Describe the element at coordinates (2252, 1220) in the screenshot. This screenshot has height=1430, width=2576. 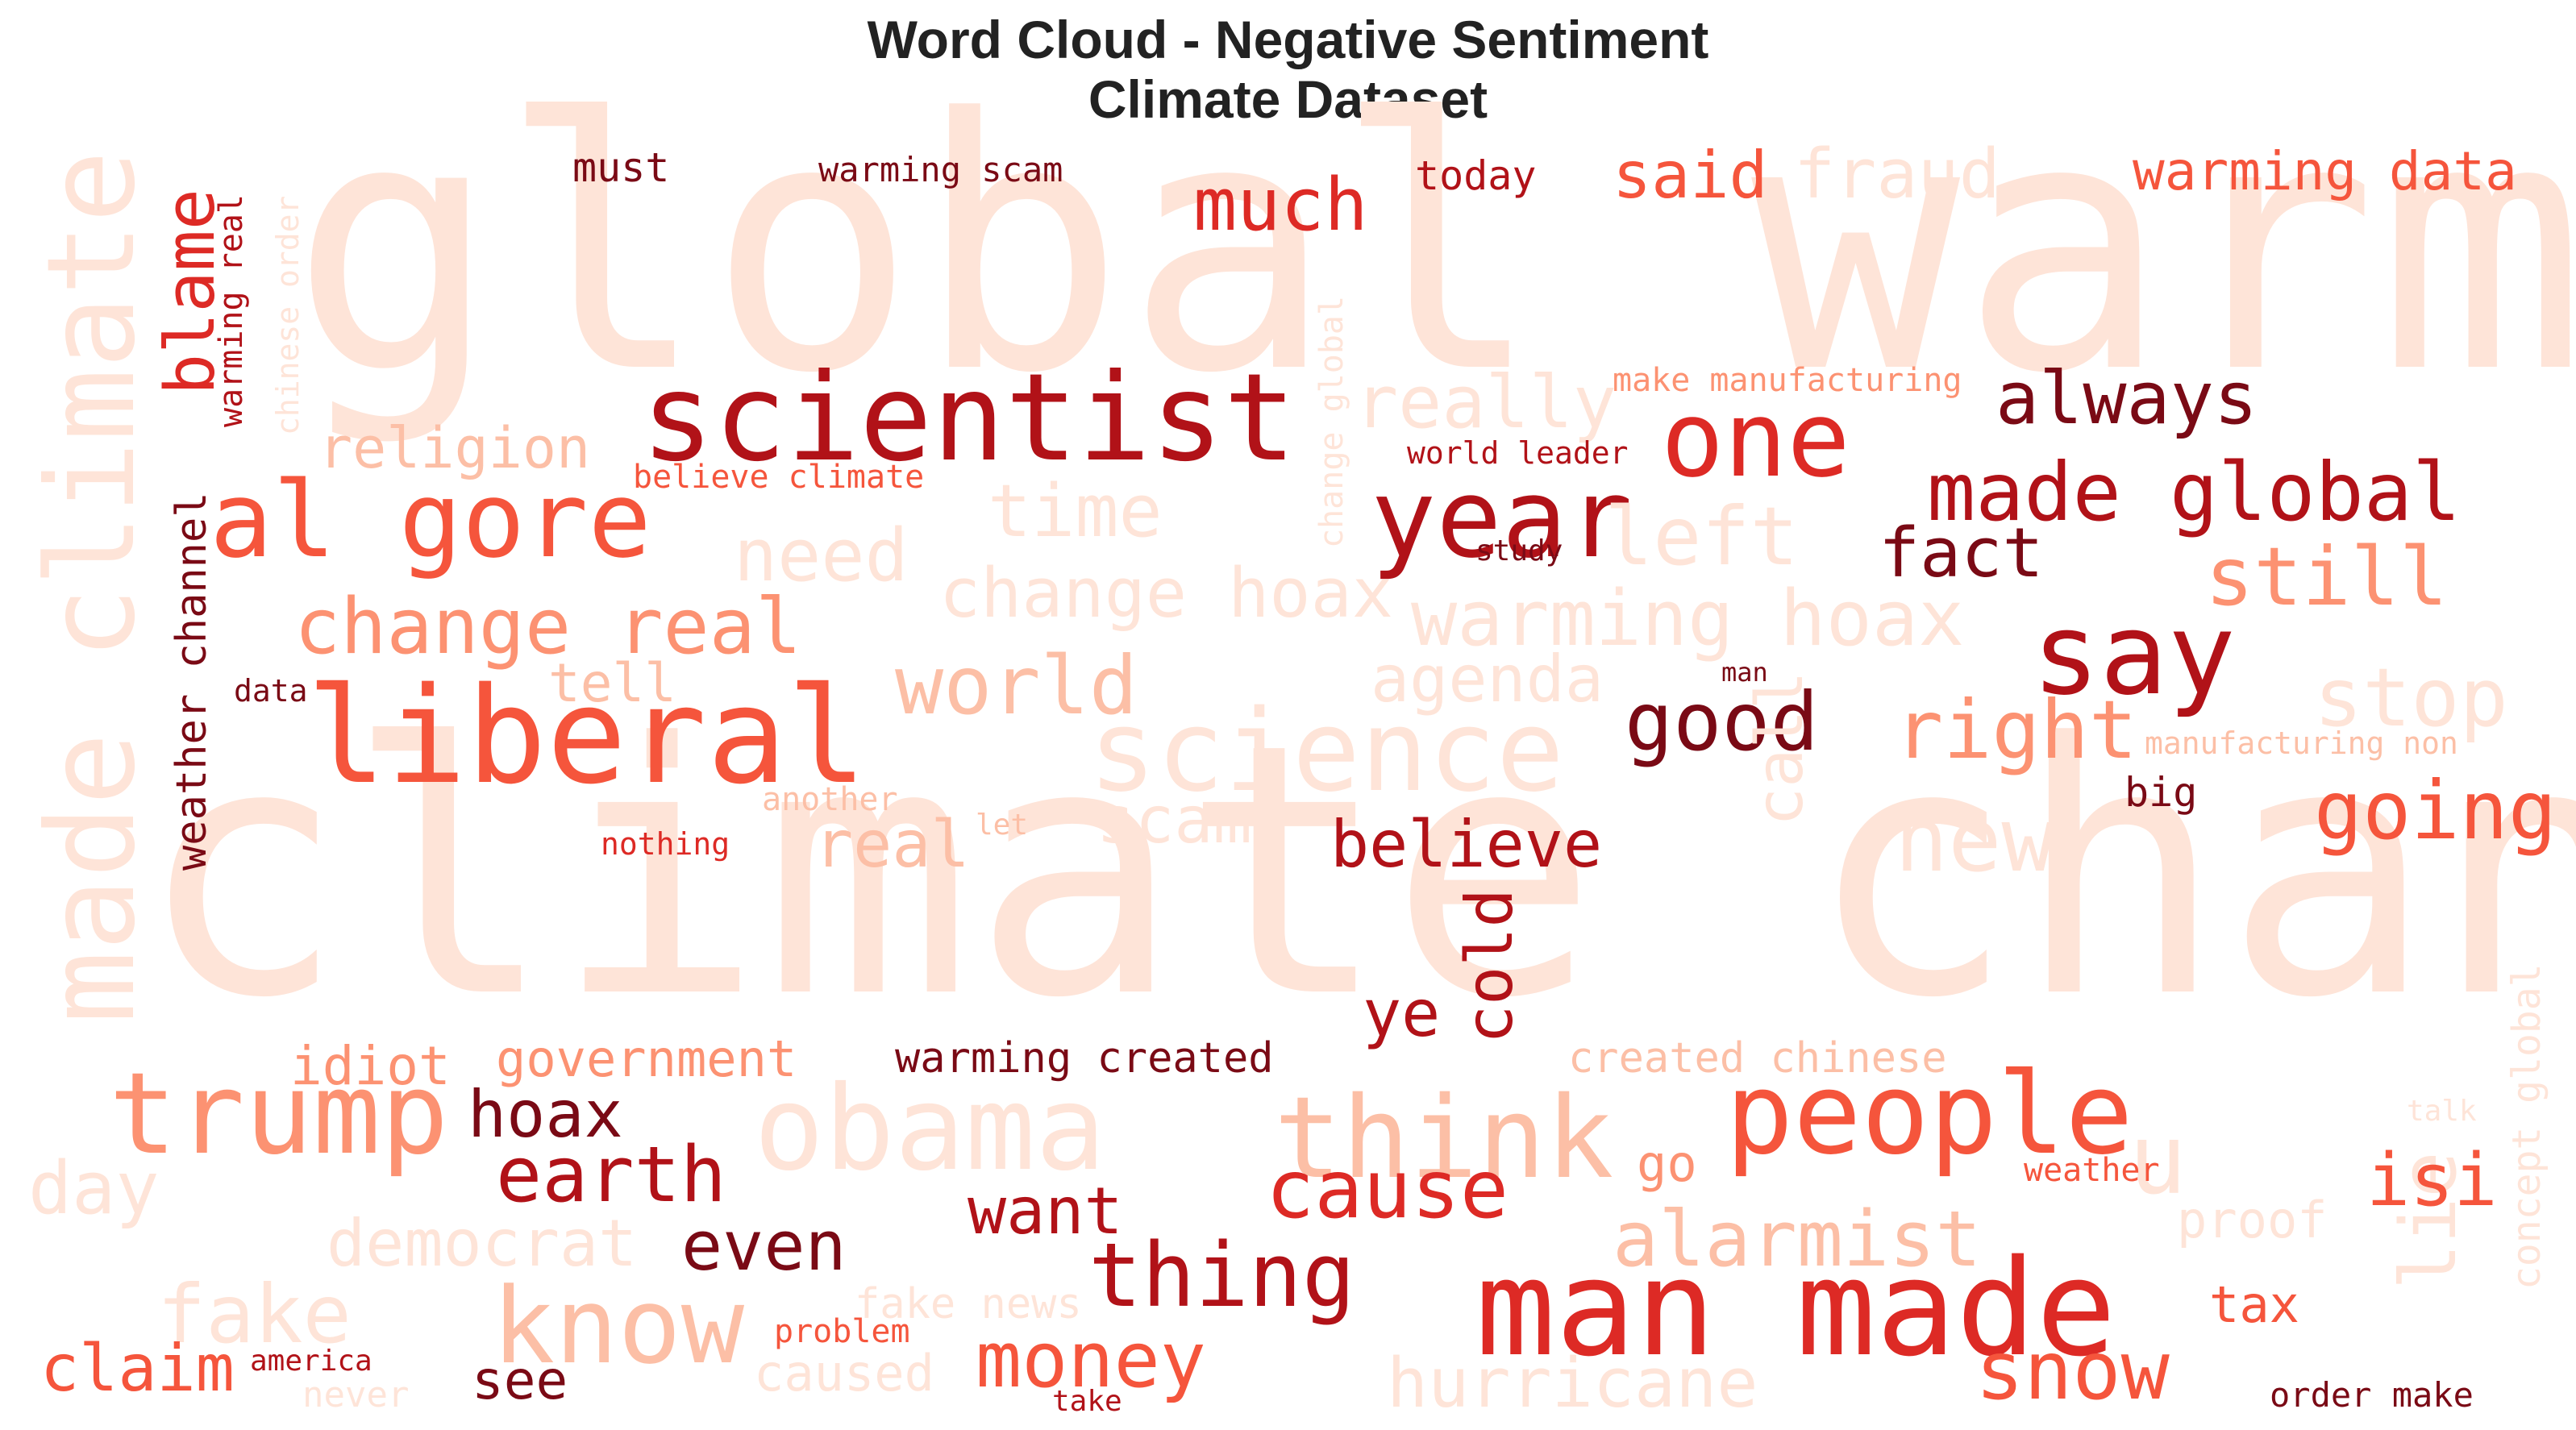
I see `word-proof: proof` at that location.